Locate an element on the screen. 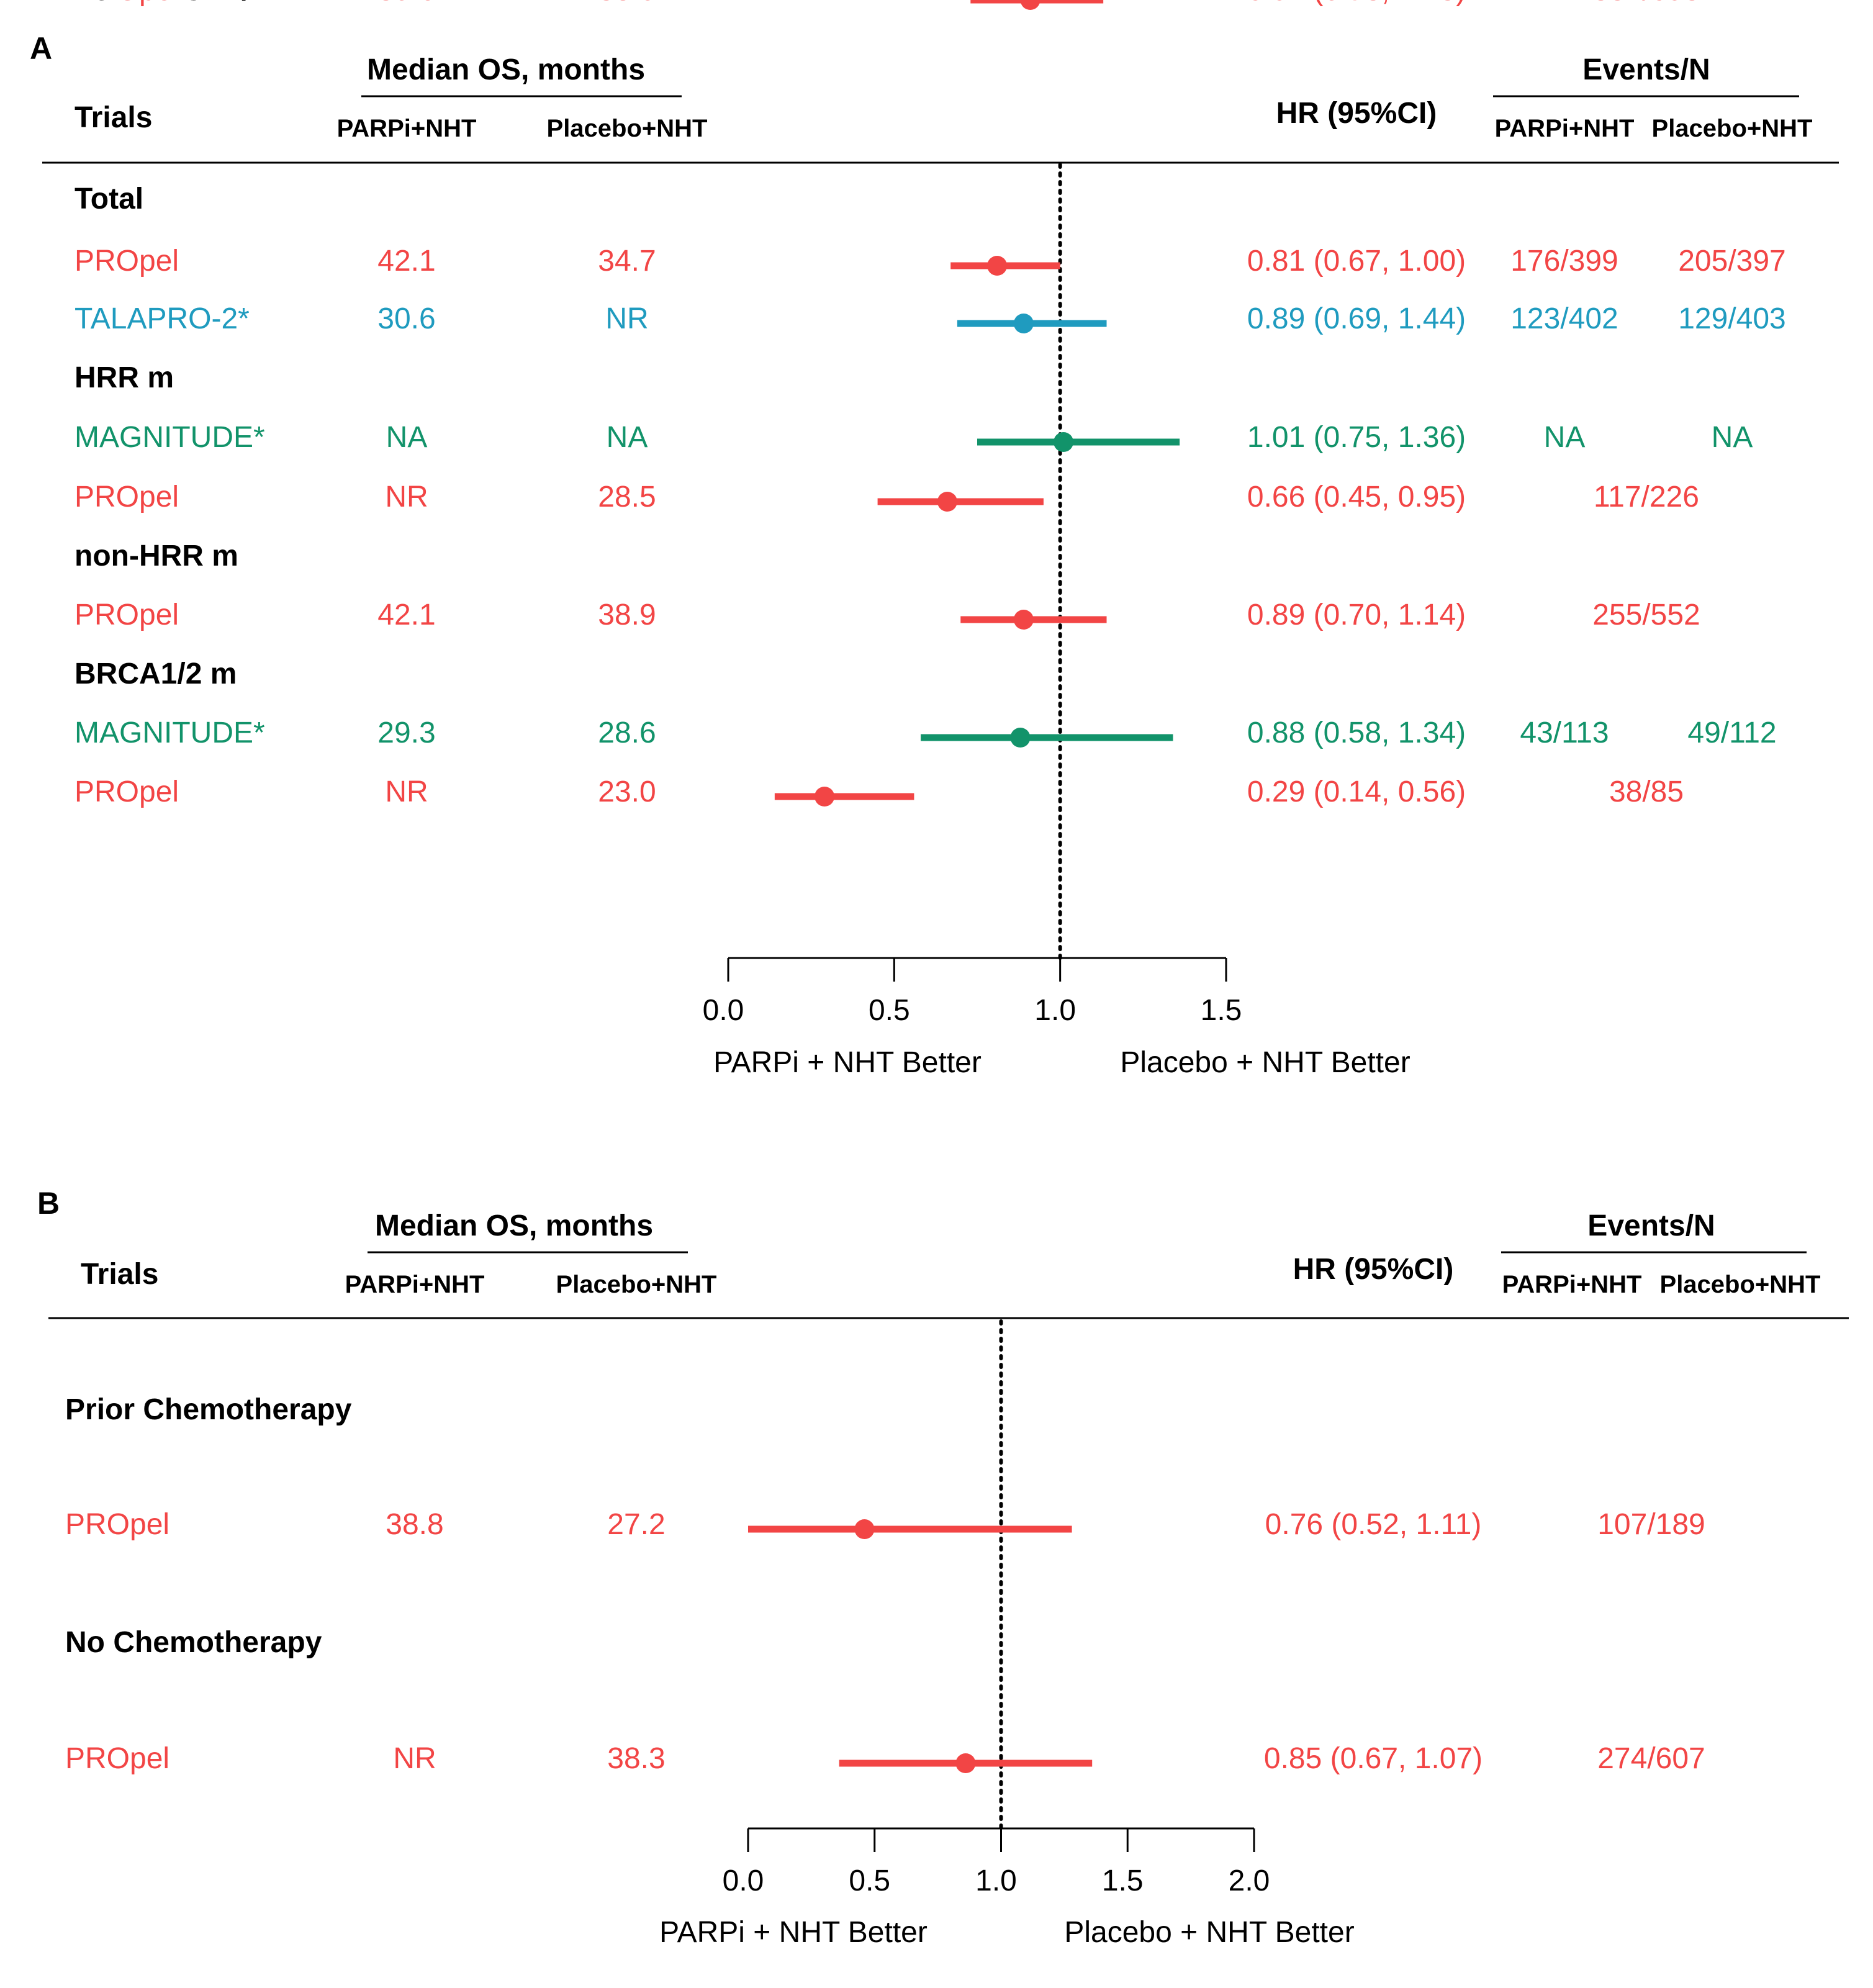 The height and width of the screenshot is (1988, 1873). hr-ci-text: 0.29 (0.14, 0.56) is located at coordinates (1356, 791).